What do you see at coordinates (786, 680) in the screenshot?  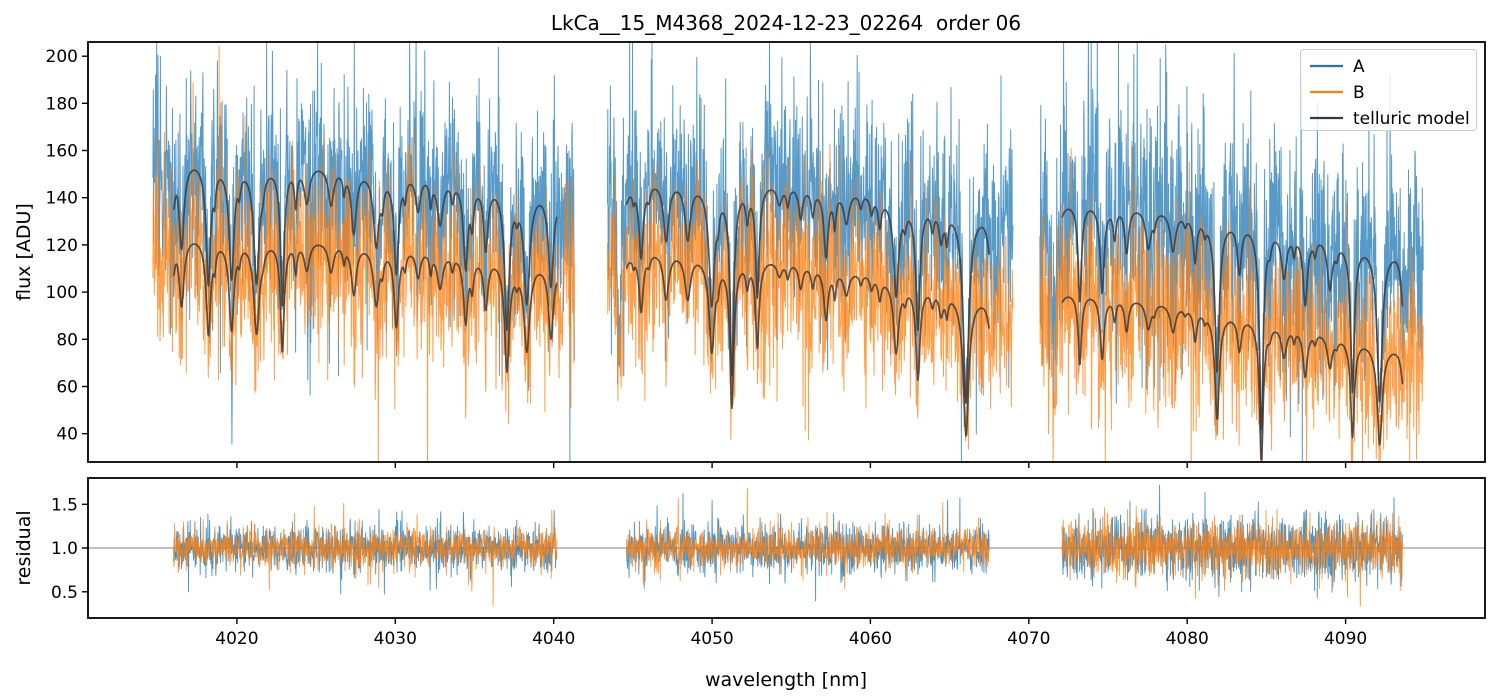 I see `x-axis-label: wavelength [nm]` at bounding box center [786, 680].